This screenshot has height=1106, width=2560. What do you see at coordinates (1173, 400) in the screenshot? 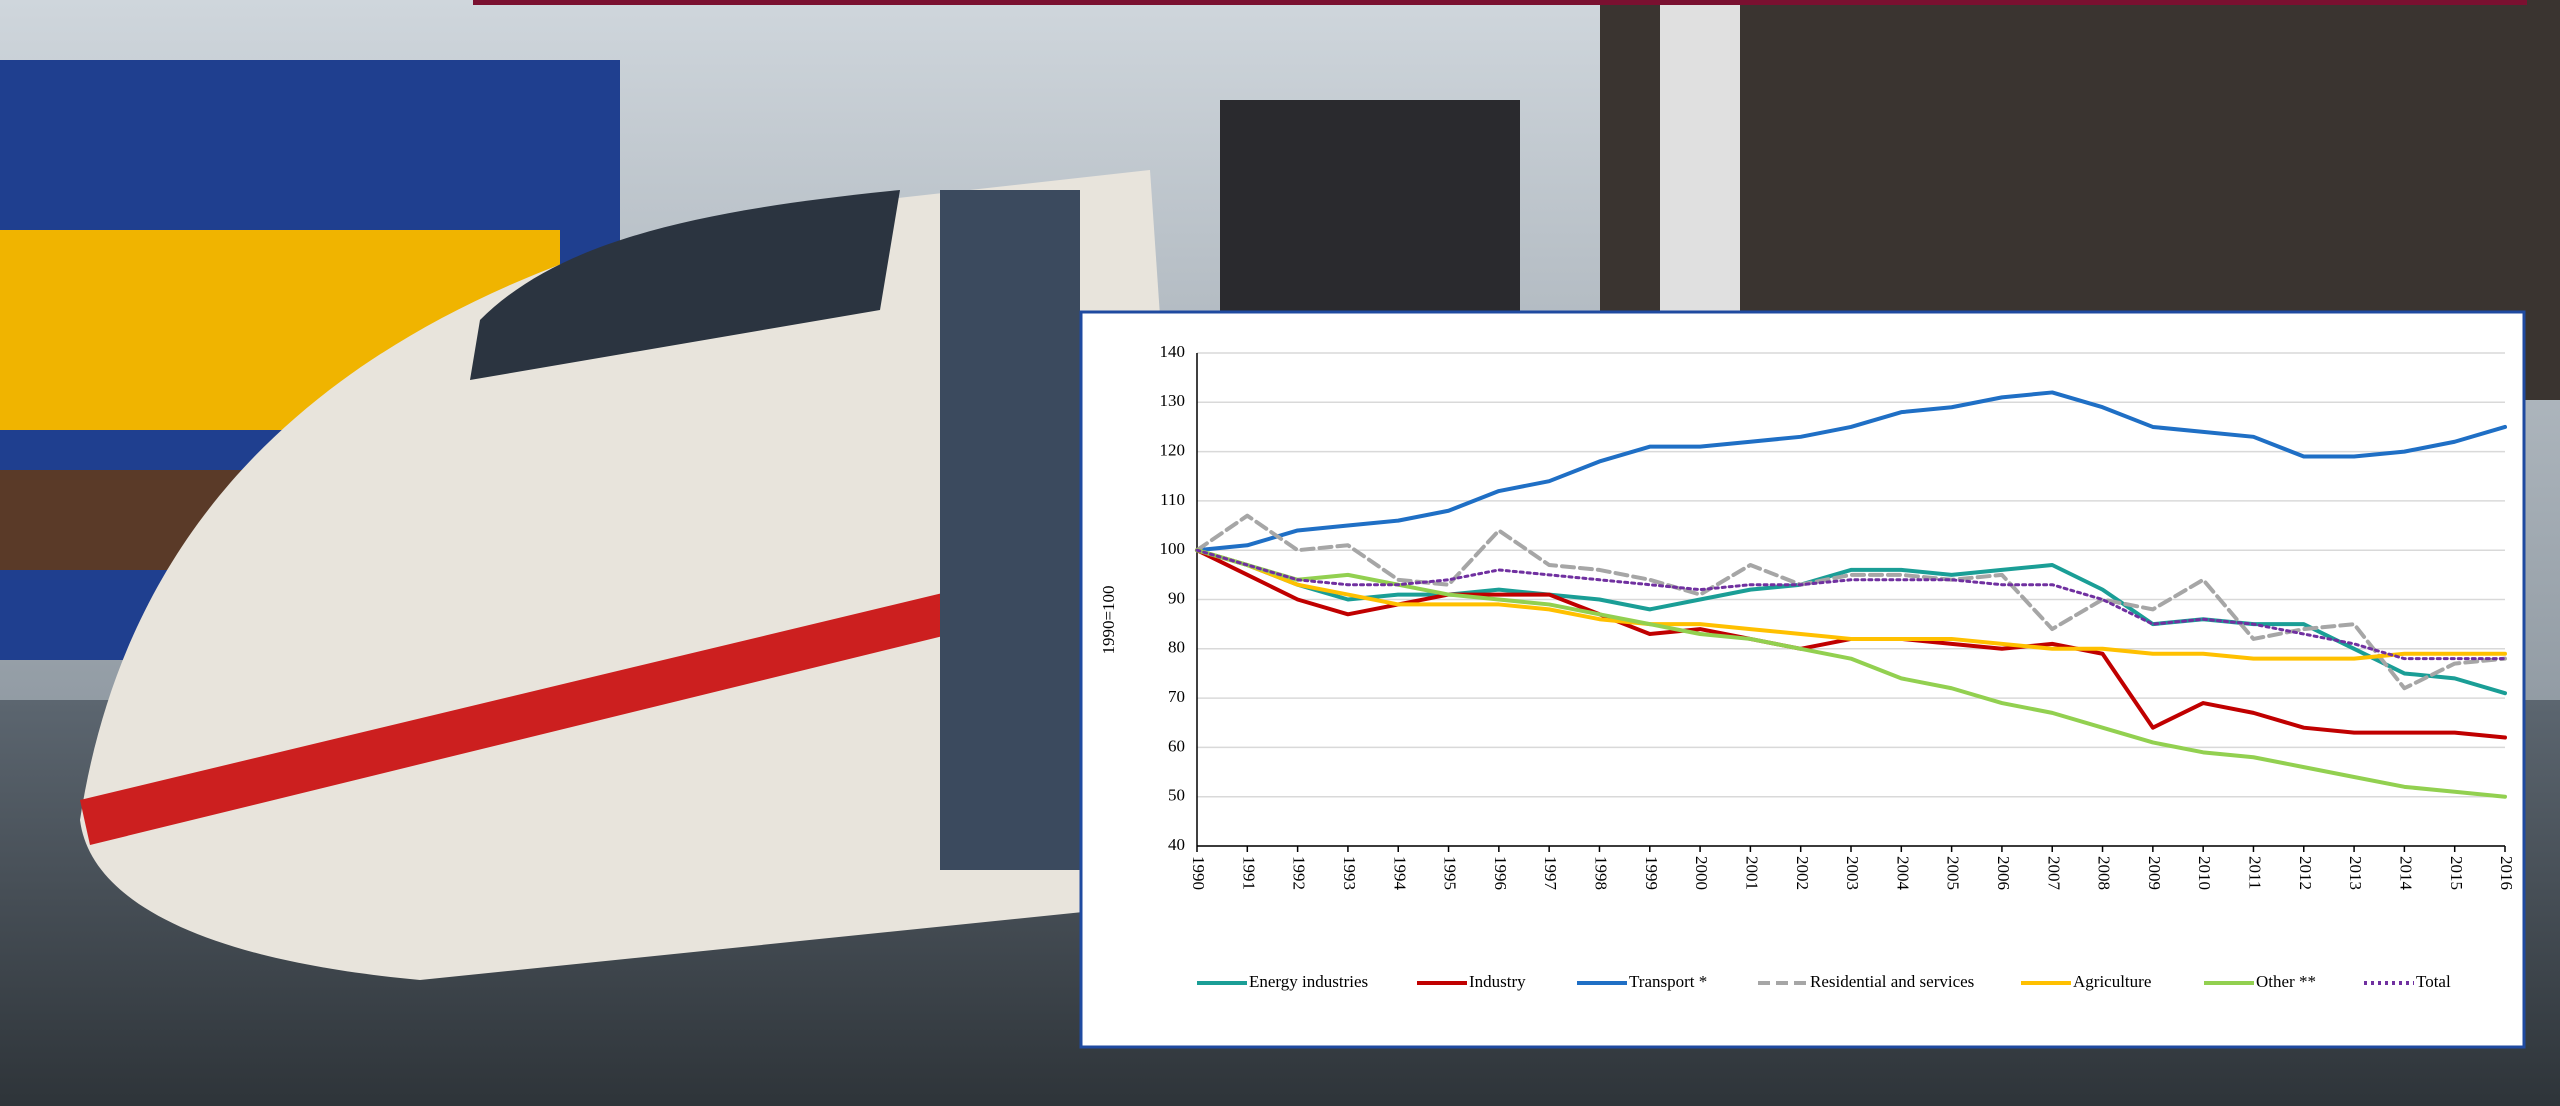
I see `y-tick-label: 130` at bounding box center [1173, 400].